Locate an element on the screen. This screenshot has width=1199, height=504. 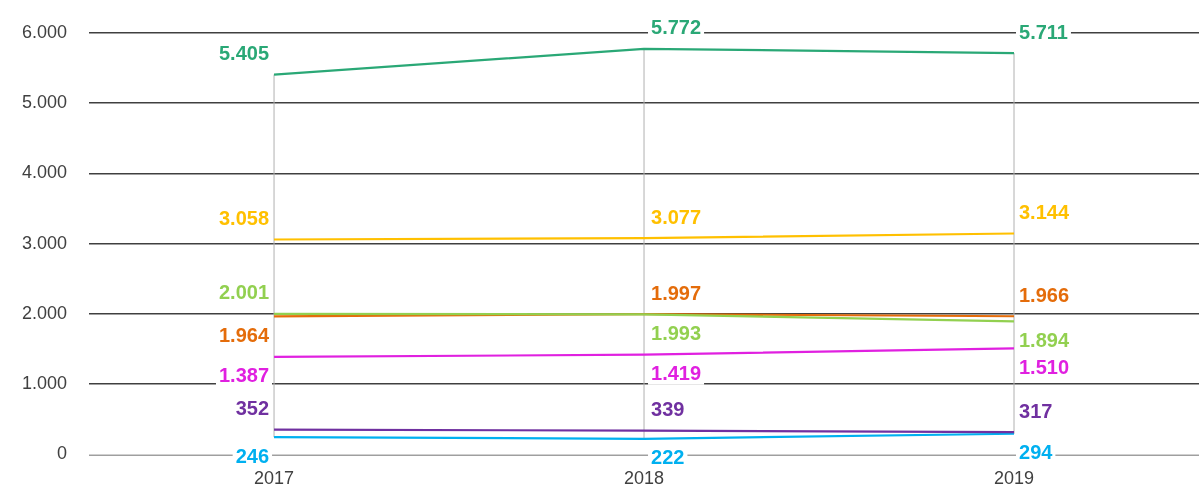
data-label: 1.964 is located at coordinates (244, 334).